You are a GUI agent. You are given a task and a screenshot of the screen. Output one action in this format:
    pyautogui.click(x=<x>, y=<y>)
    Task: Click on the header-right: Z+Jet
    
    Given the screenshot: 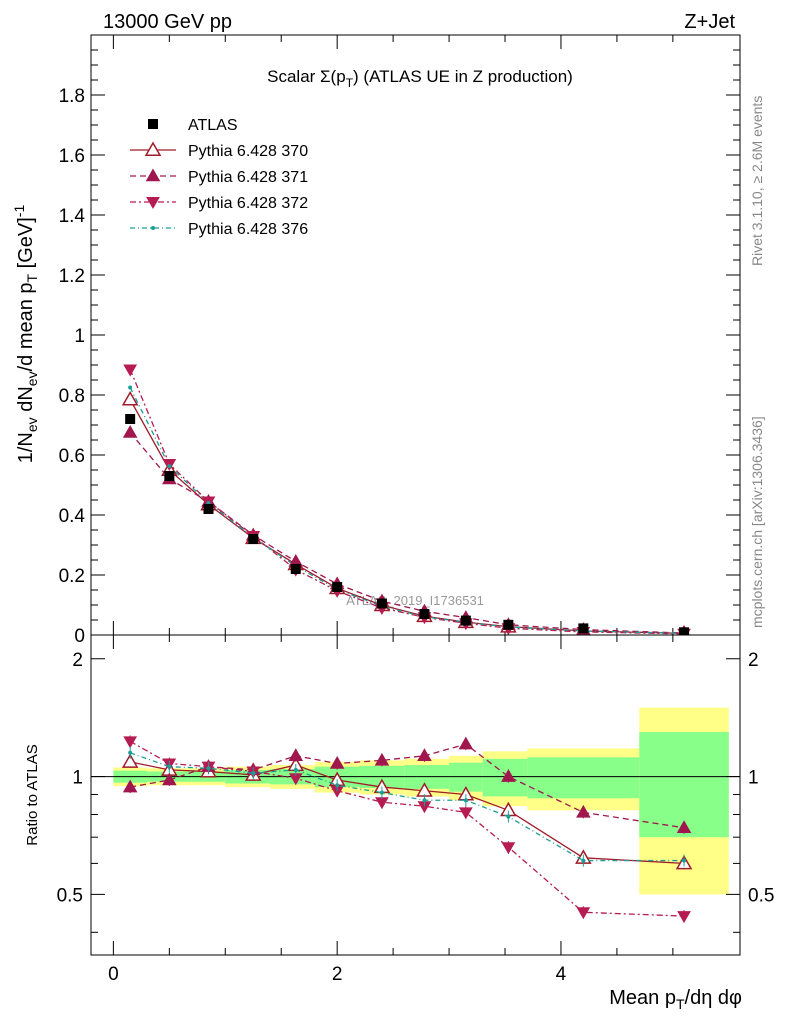 What is the action you would take?
    pyautogui.click(x=709, y=22)
    